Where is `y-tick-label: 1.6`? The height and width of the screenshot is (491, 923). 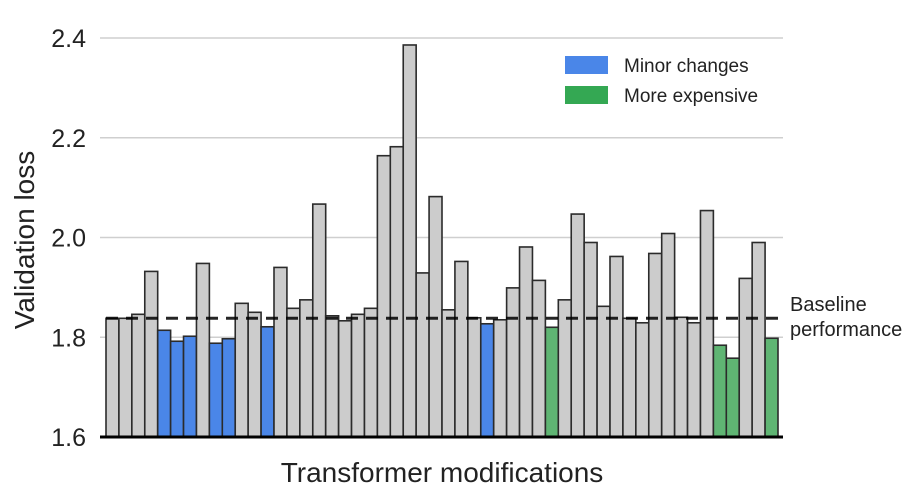
y-tick-label: 1.6 is located at coordinates (68, 438).